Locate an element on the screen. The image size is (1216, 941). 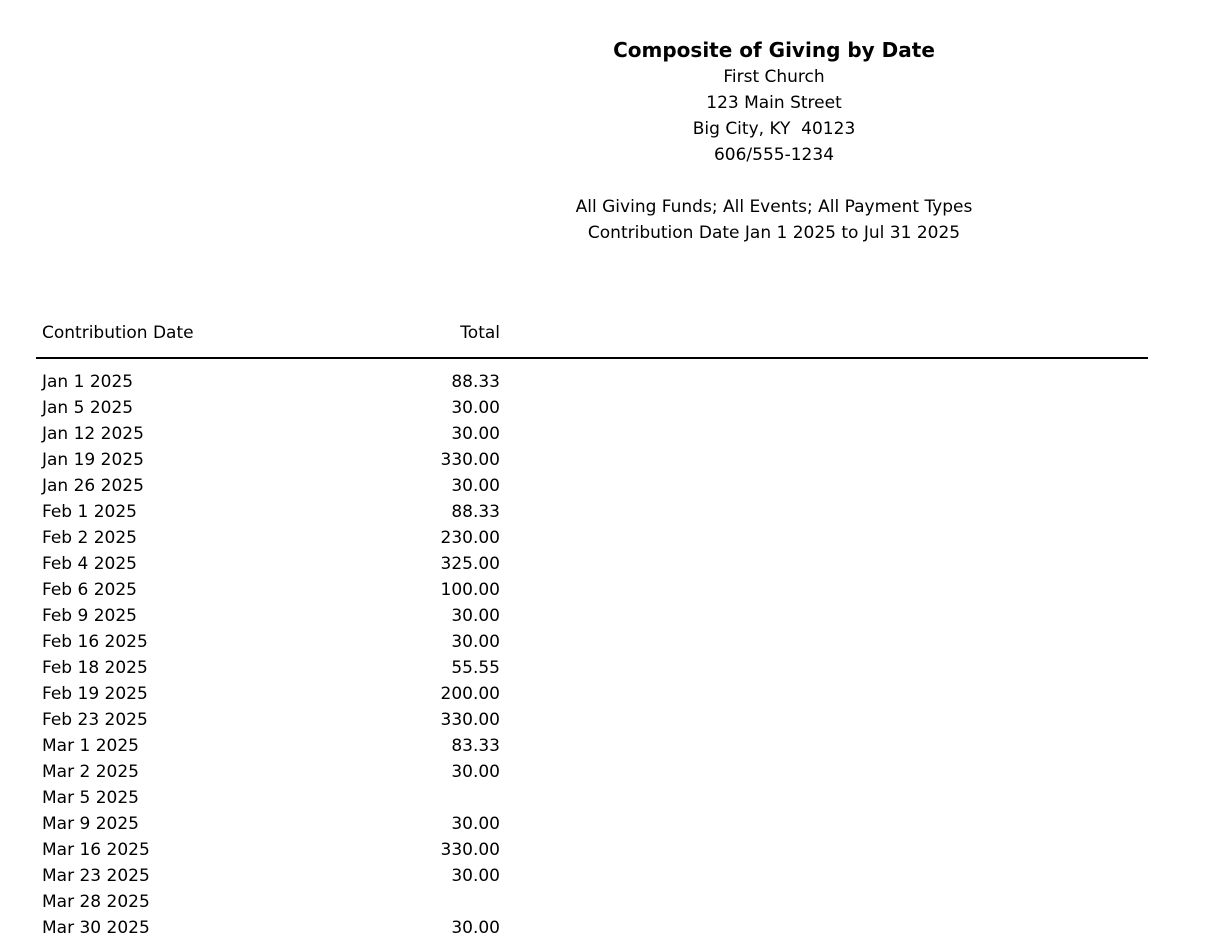
row-contribution-date: Jan 12 2025 is located at coordinates (93, 434).